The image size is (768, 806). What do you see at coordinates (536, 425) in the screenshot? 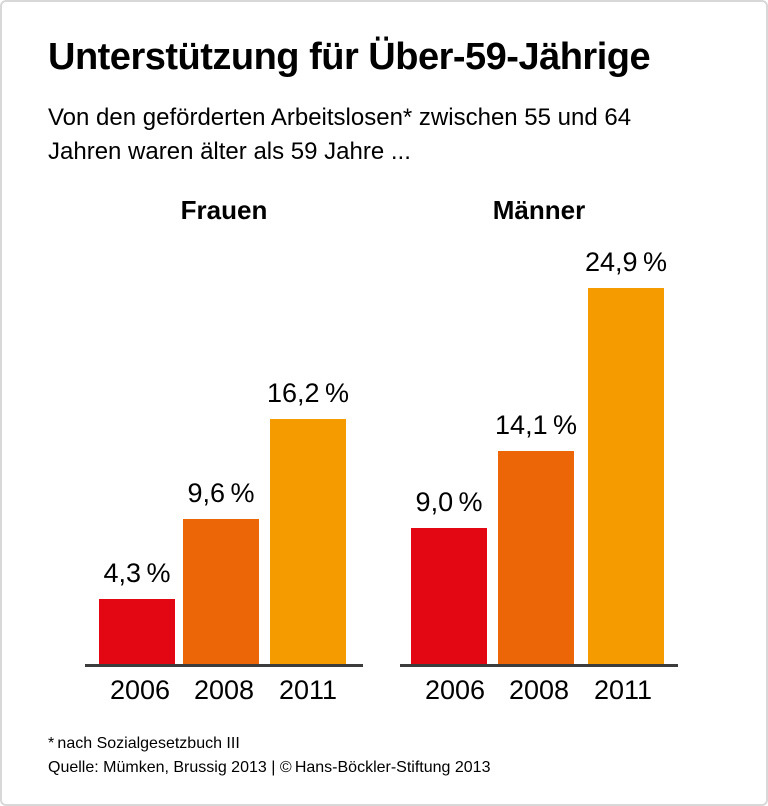
I see `bar-value-label: 14,1 %` at bounding box center [536, 425].